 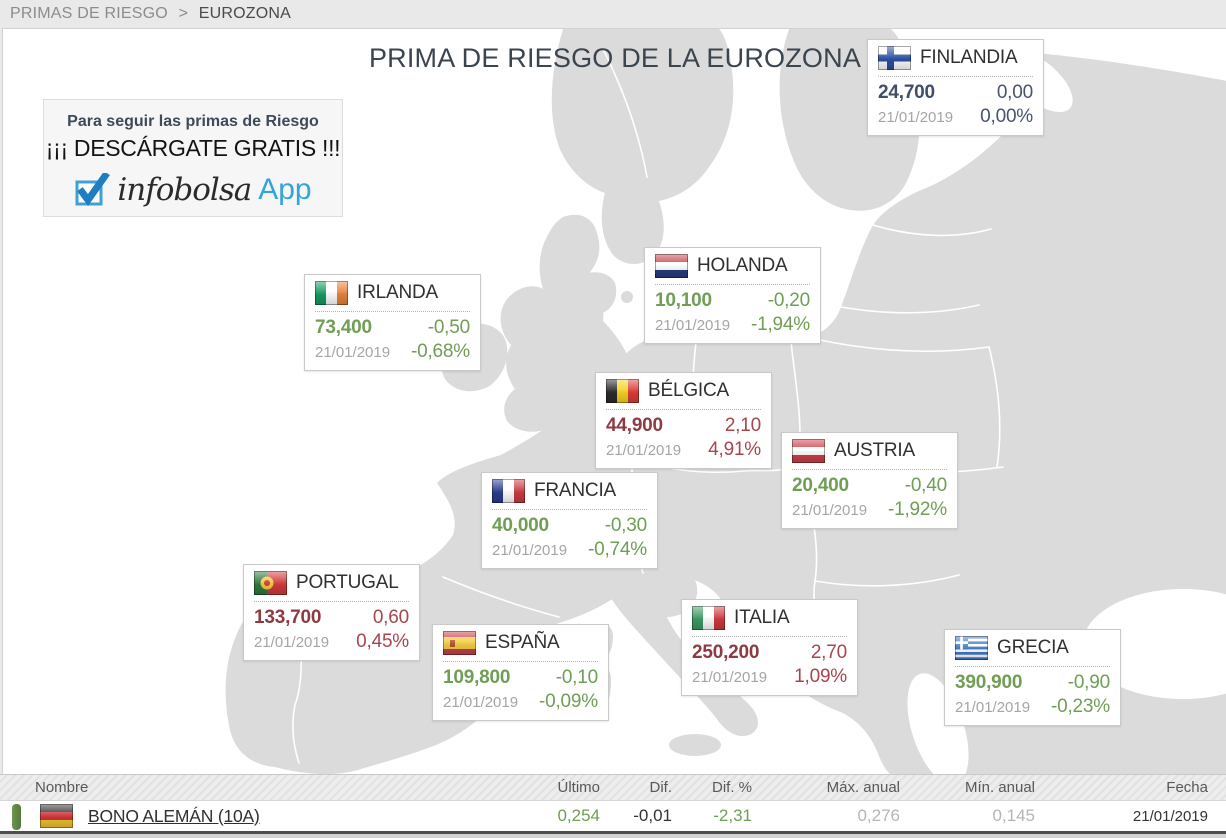 What do you see at coordinates (906, 92) in the screenshot?
I see `risk-premium-value: 24,700` at bounding box center [906, 92].